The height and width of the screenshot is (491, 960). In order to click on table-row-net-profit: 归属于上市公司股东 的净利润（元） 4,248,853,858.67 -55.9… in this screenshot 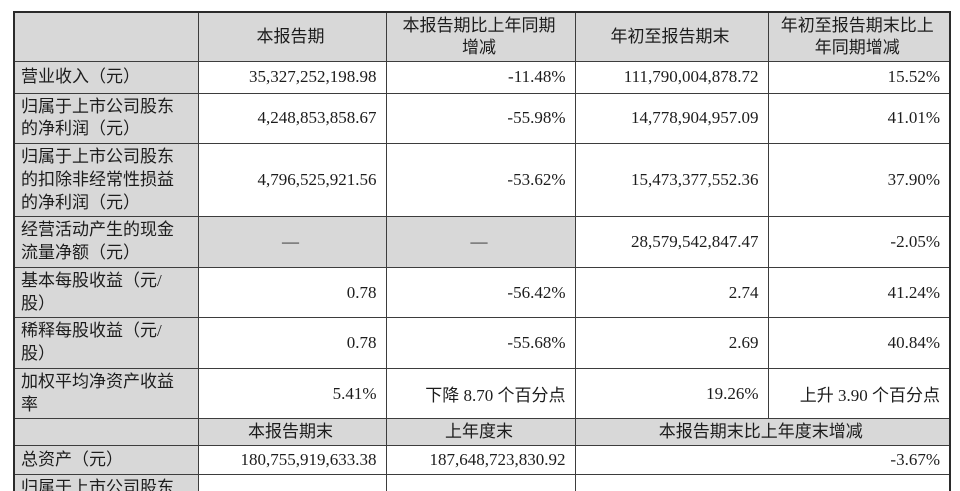, I will do `click(482, 118)`.